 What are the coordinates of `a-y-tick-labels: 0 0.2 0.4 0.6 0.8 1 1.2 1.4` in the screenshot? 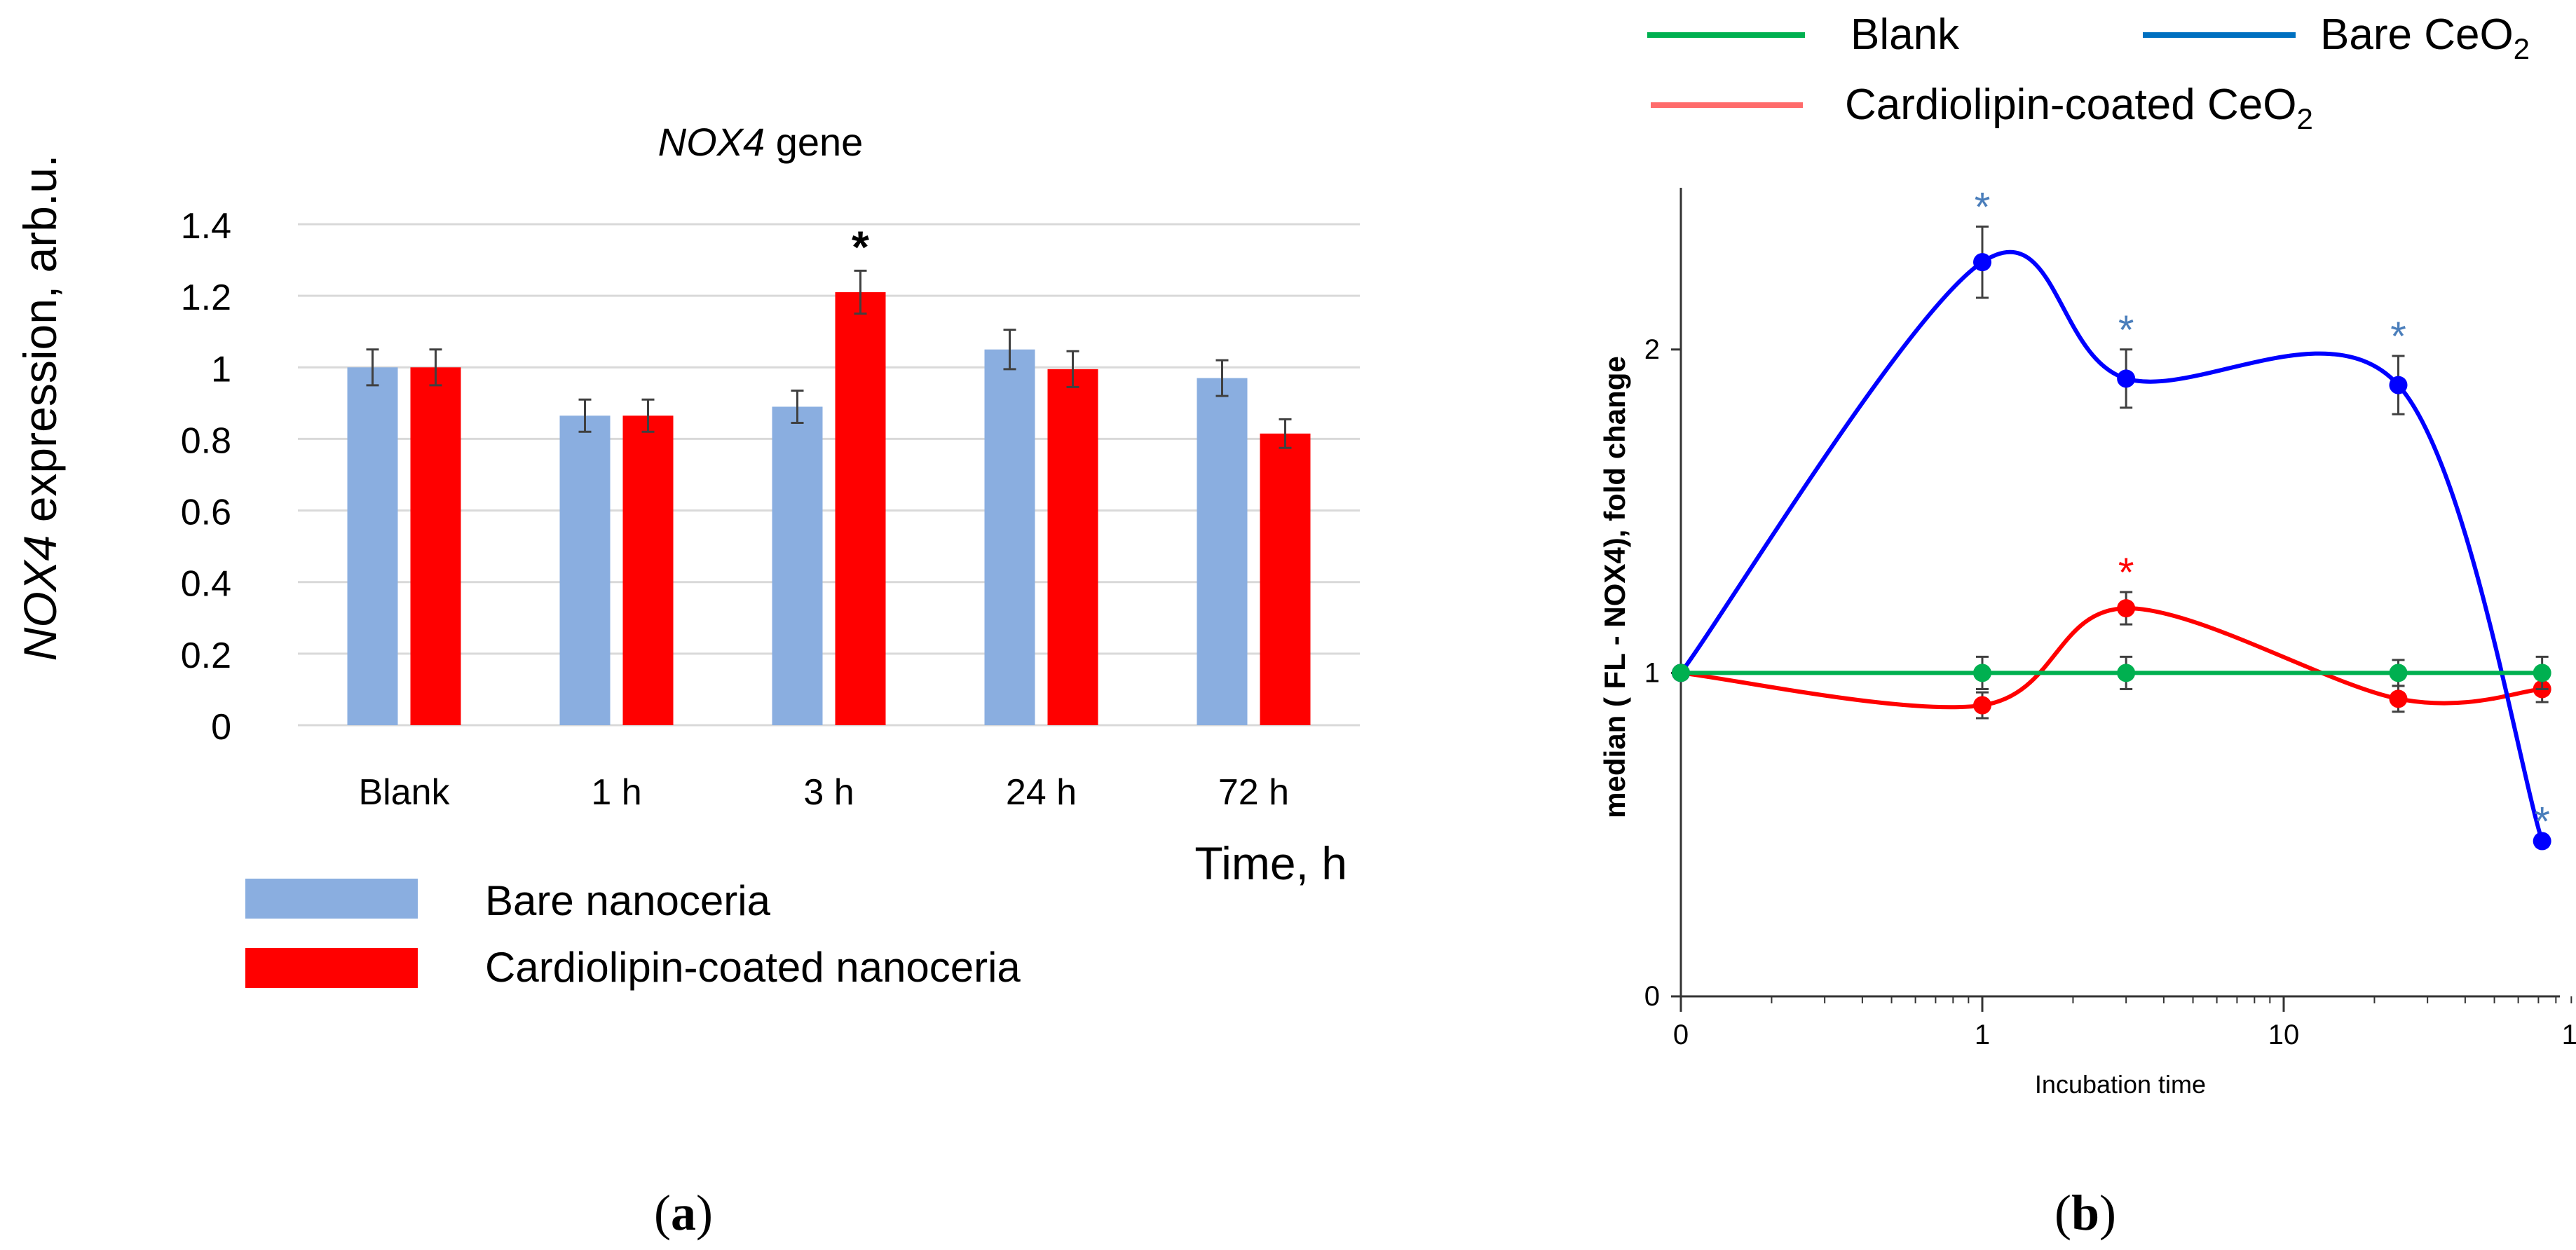 It's located at (206, 477).